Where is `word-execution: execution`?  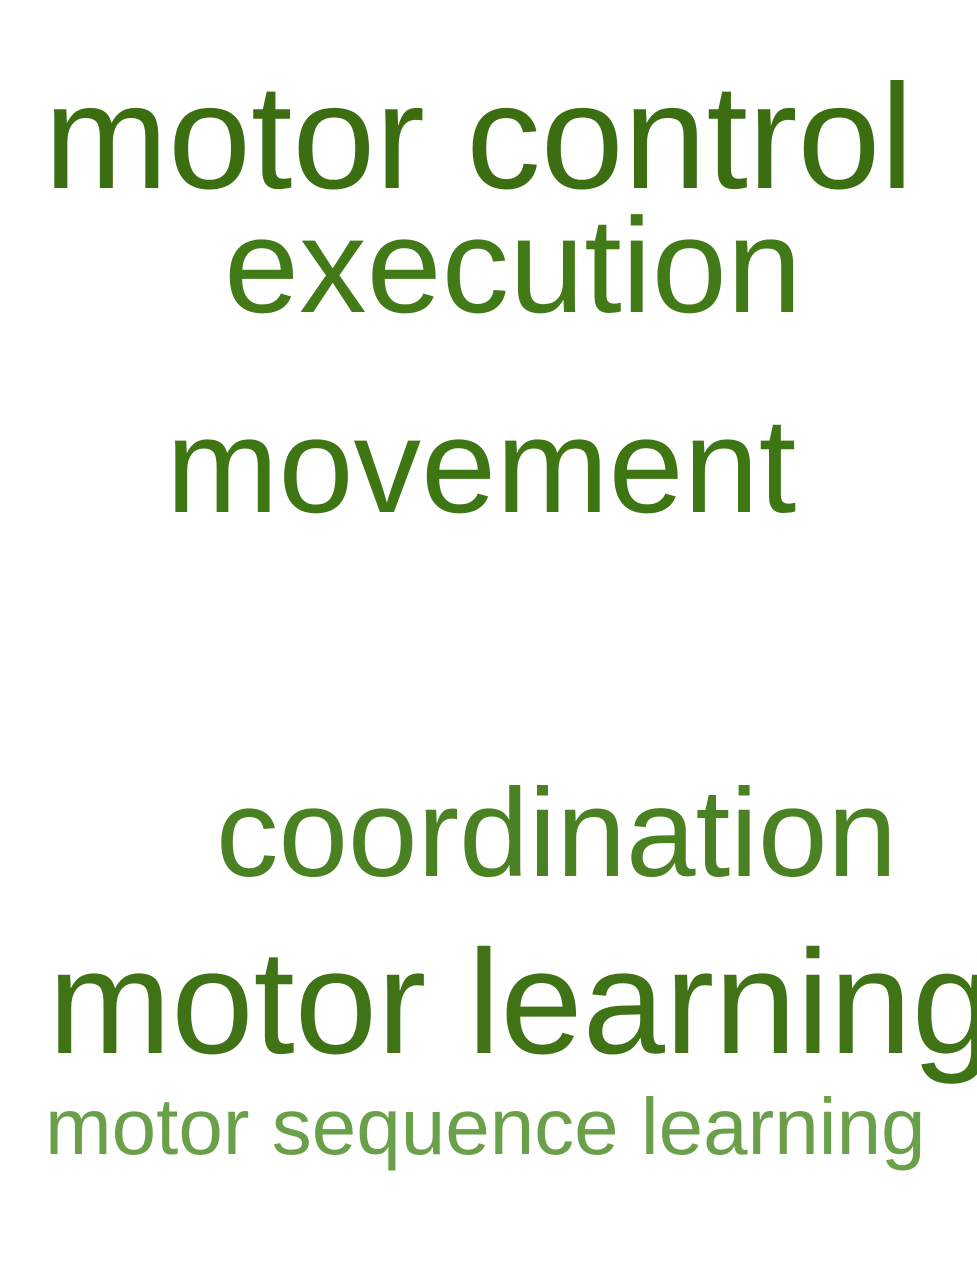
word-execution: execution is located at coordinates (513, 265).